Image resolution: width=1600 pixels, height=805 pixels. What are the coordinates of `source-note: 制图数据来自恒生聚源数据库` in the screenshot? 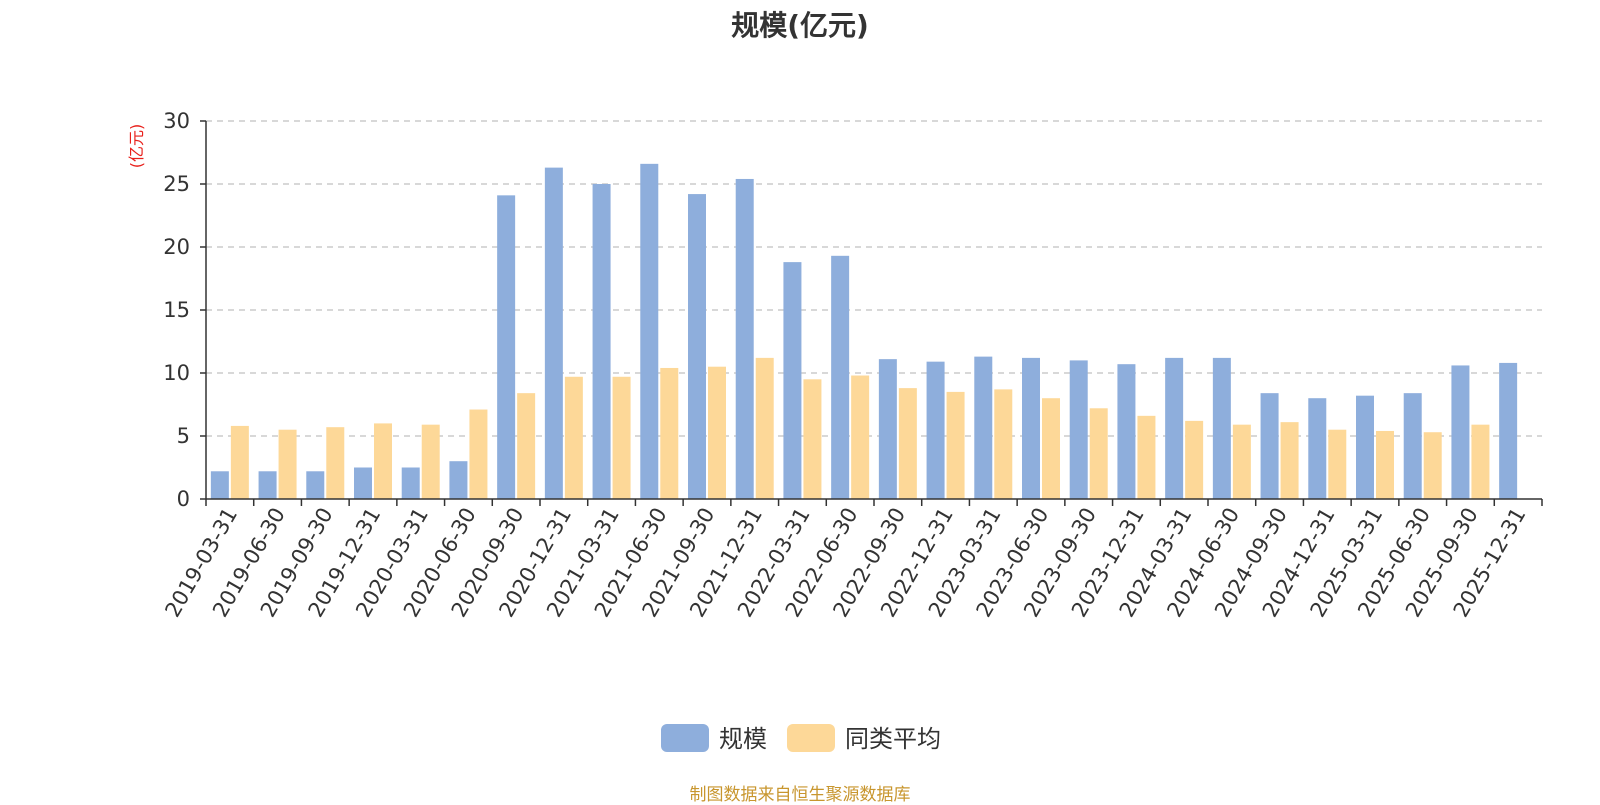 It's located at (800, 795).